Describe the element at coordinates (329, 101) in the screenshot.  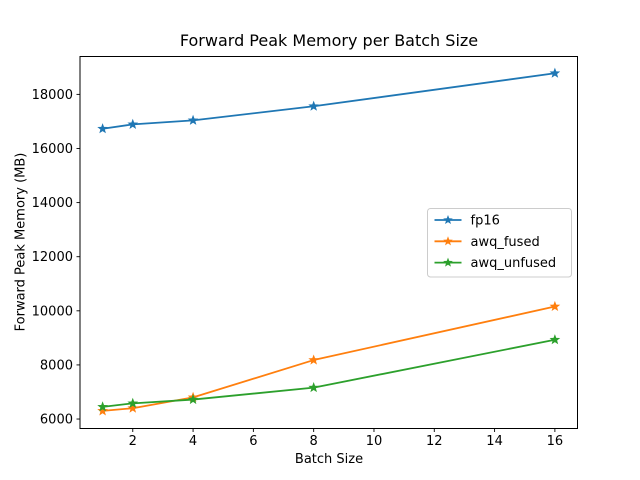
I see `series-line-fp16` at that location.